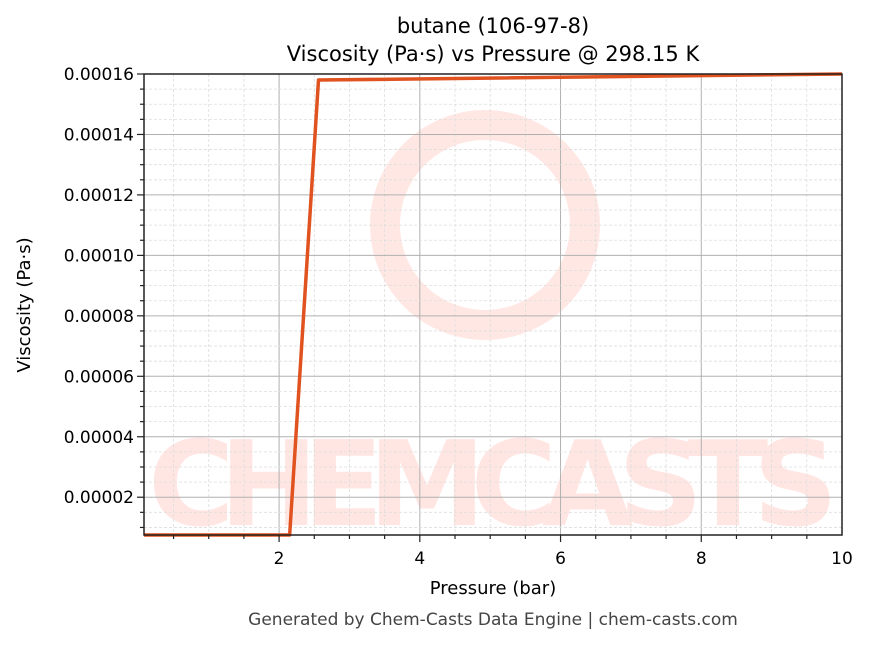 This screenshot has width=869, height=648. I want to click on y-tick-label: 0.00002, so click(99, 498).